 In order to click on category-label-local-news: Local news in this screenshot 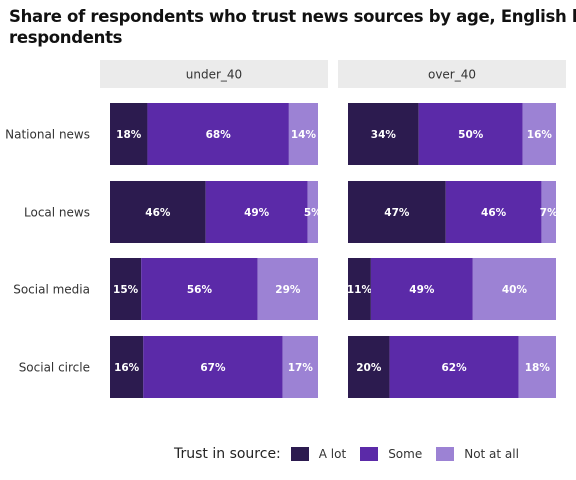, I will do `click(57, 213)`.